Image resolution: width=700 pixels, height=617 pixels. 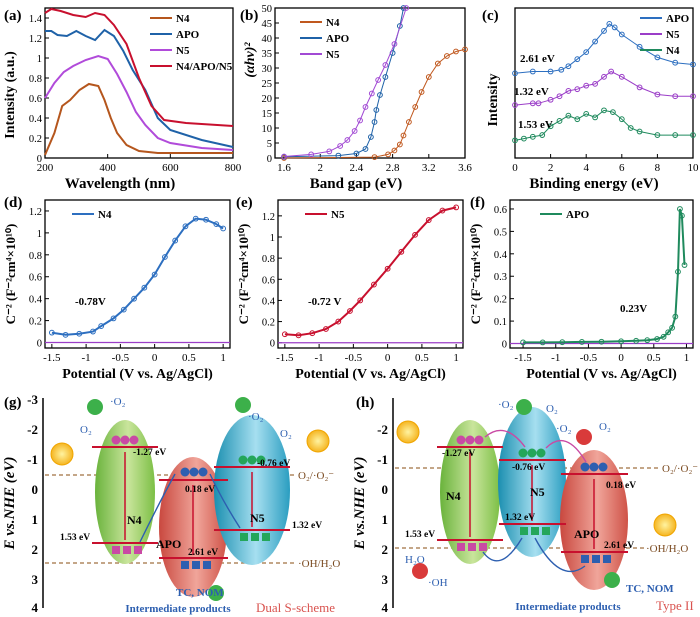 What do you see at coordinates (36, 119) in the screenshot?
I see `y-tick-label: 0.4` at bounding box center [36, 119].